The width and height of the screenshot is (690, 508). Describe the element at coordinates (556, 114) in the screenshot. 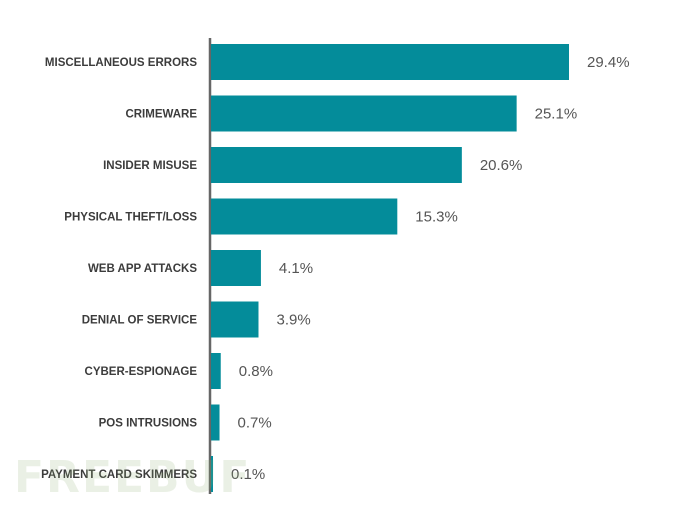

I see `value-label-1: 25.1%` at that location.